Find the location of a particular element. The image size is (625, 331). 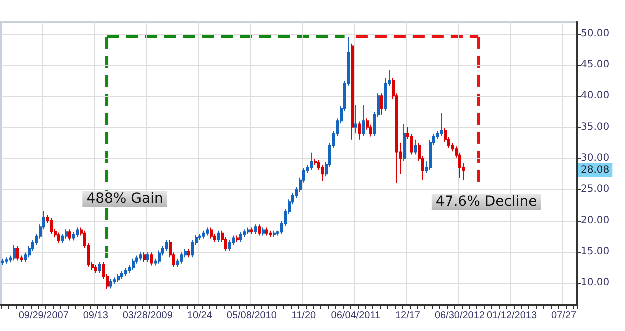

x-tick-label: 09/29/2007 is located at coordinates (44, 316).